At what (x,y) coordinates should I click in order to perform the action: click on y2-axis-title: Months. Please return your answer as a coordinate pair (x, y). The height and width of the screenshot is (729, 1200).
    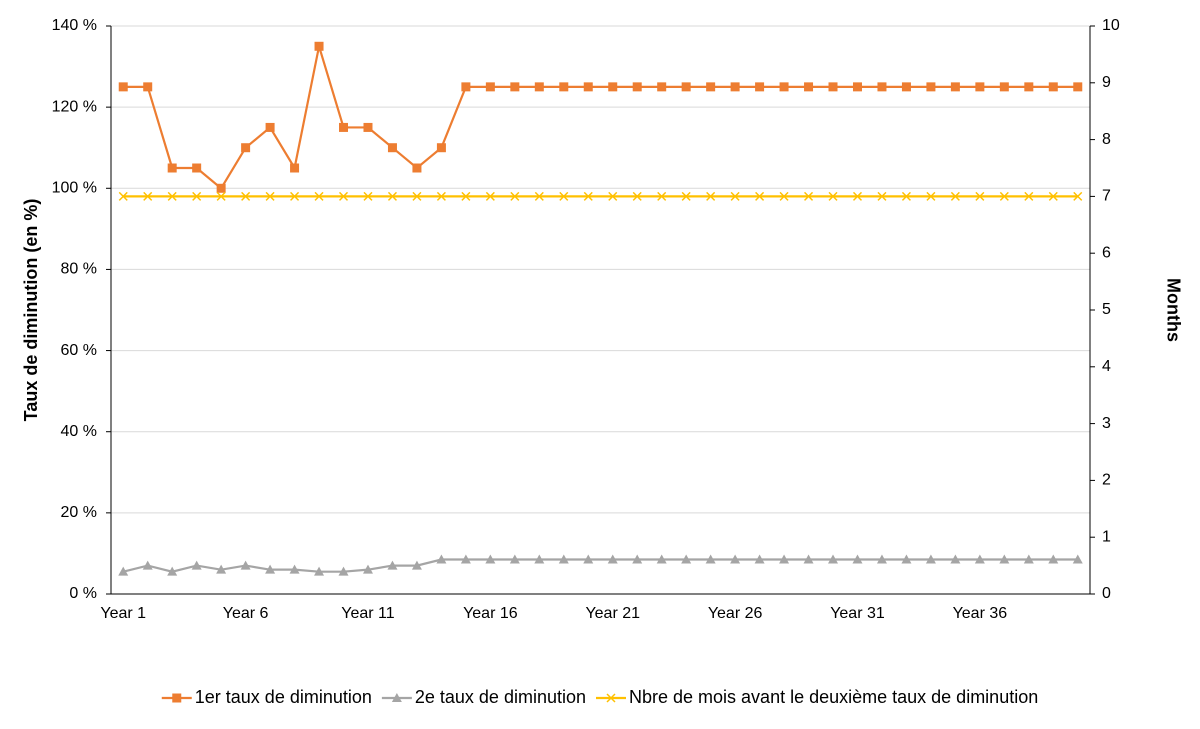
    Looking at the image, I should click on (1173, 310).